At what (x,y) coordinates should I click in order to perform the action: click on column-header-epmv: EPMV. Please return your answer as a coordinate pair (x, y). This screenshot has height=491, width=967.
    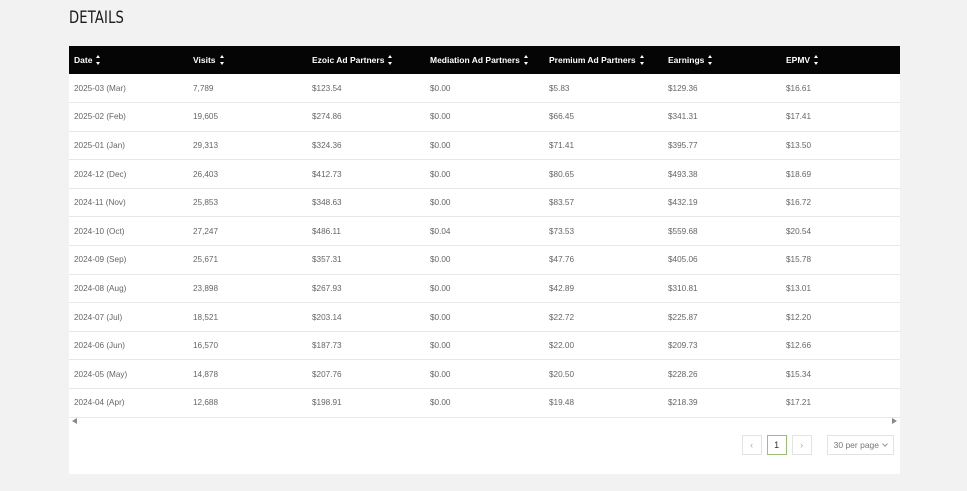
    Looking at the image, I should click on (840, 60).